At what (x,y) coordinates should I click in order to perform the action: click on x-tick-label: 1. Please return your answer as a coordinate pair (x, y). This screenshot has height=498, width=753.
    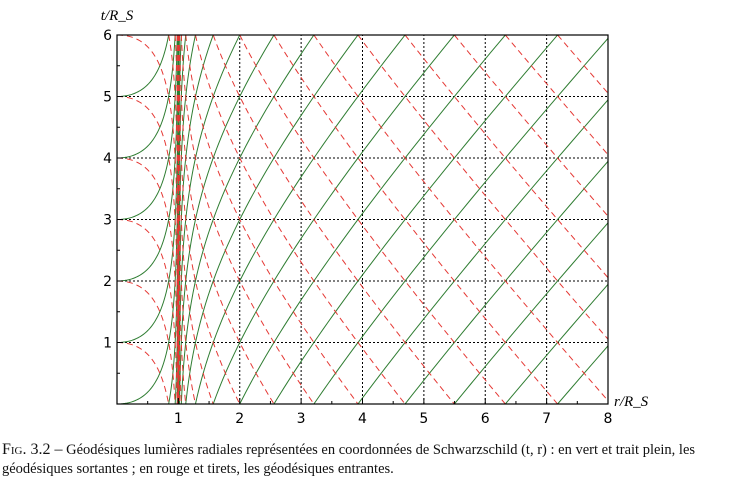
    Looking at the image, I should click on (178, 419).